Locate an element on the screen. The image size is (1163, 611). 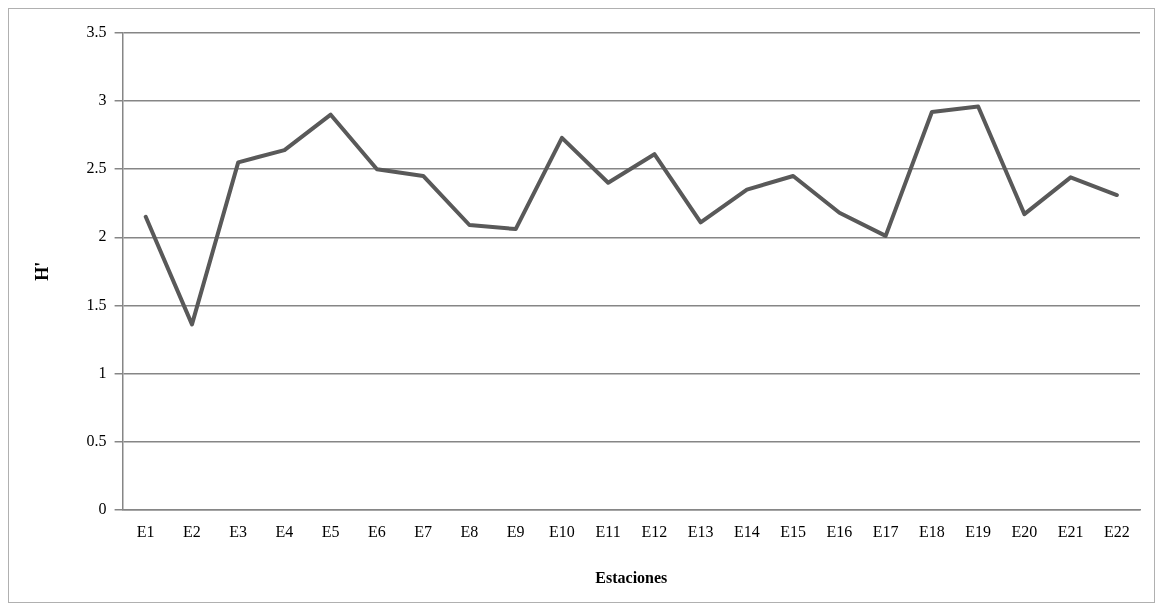
x-tick-label: E22 is located at coordinates (1116, 532).